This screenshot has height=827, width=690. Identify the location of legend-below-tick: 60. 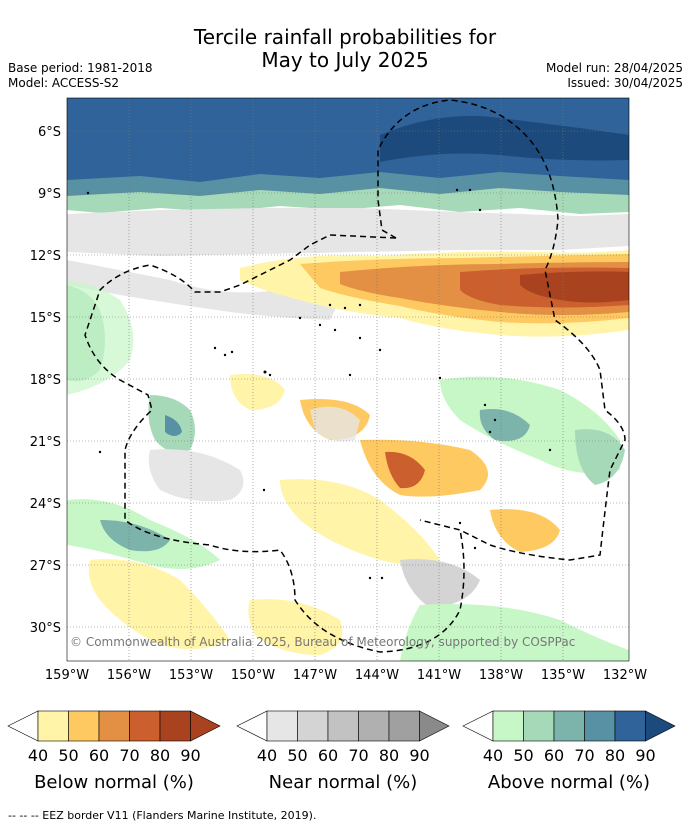
(99, 755).